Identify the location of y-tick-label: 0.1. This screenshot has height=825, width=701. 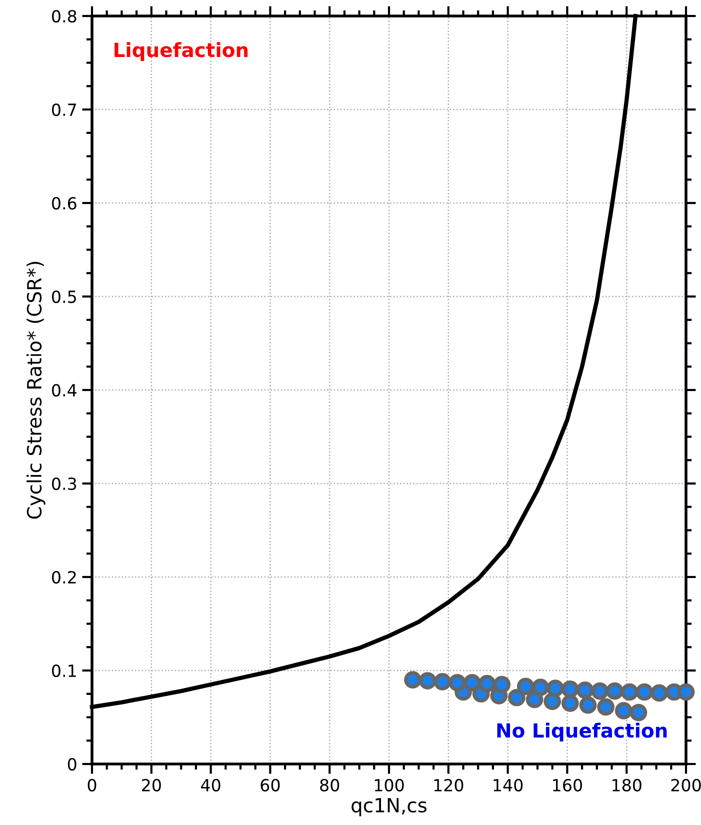
(64, 671).